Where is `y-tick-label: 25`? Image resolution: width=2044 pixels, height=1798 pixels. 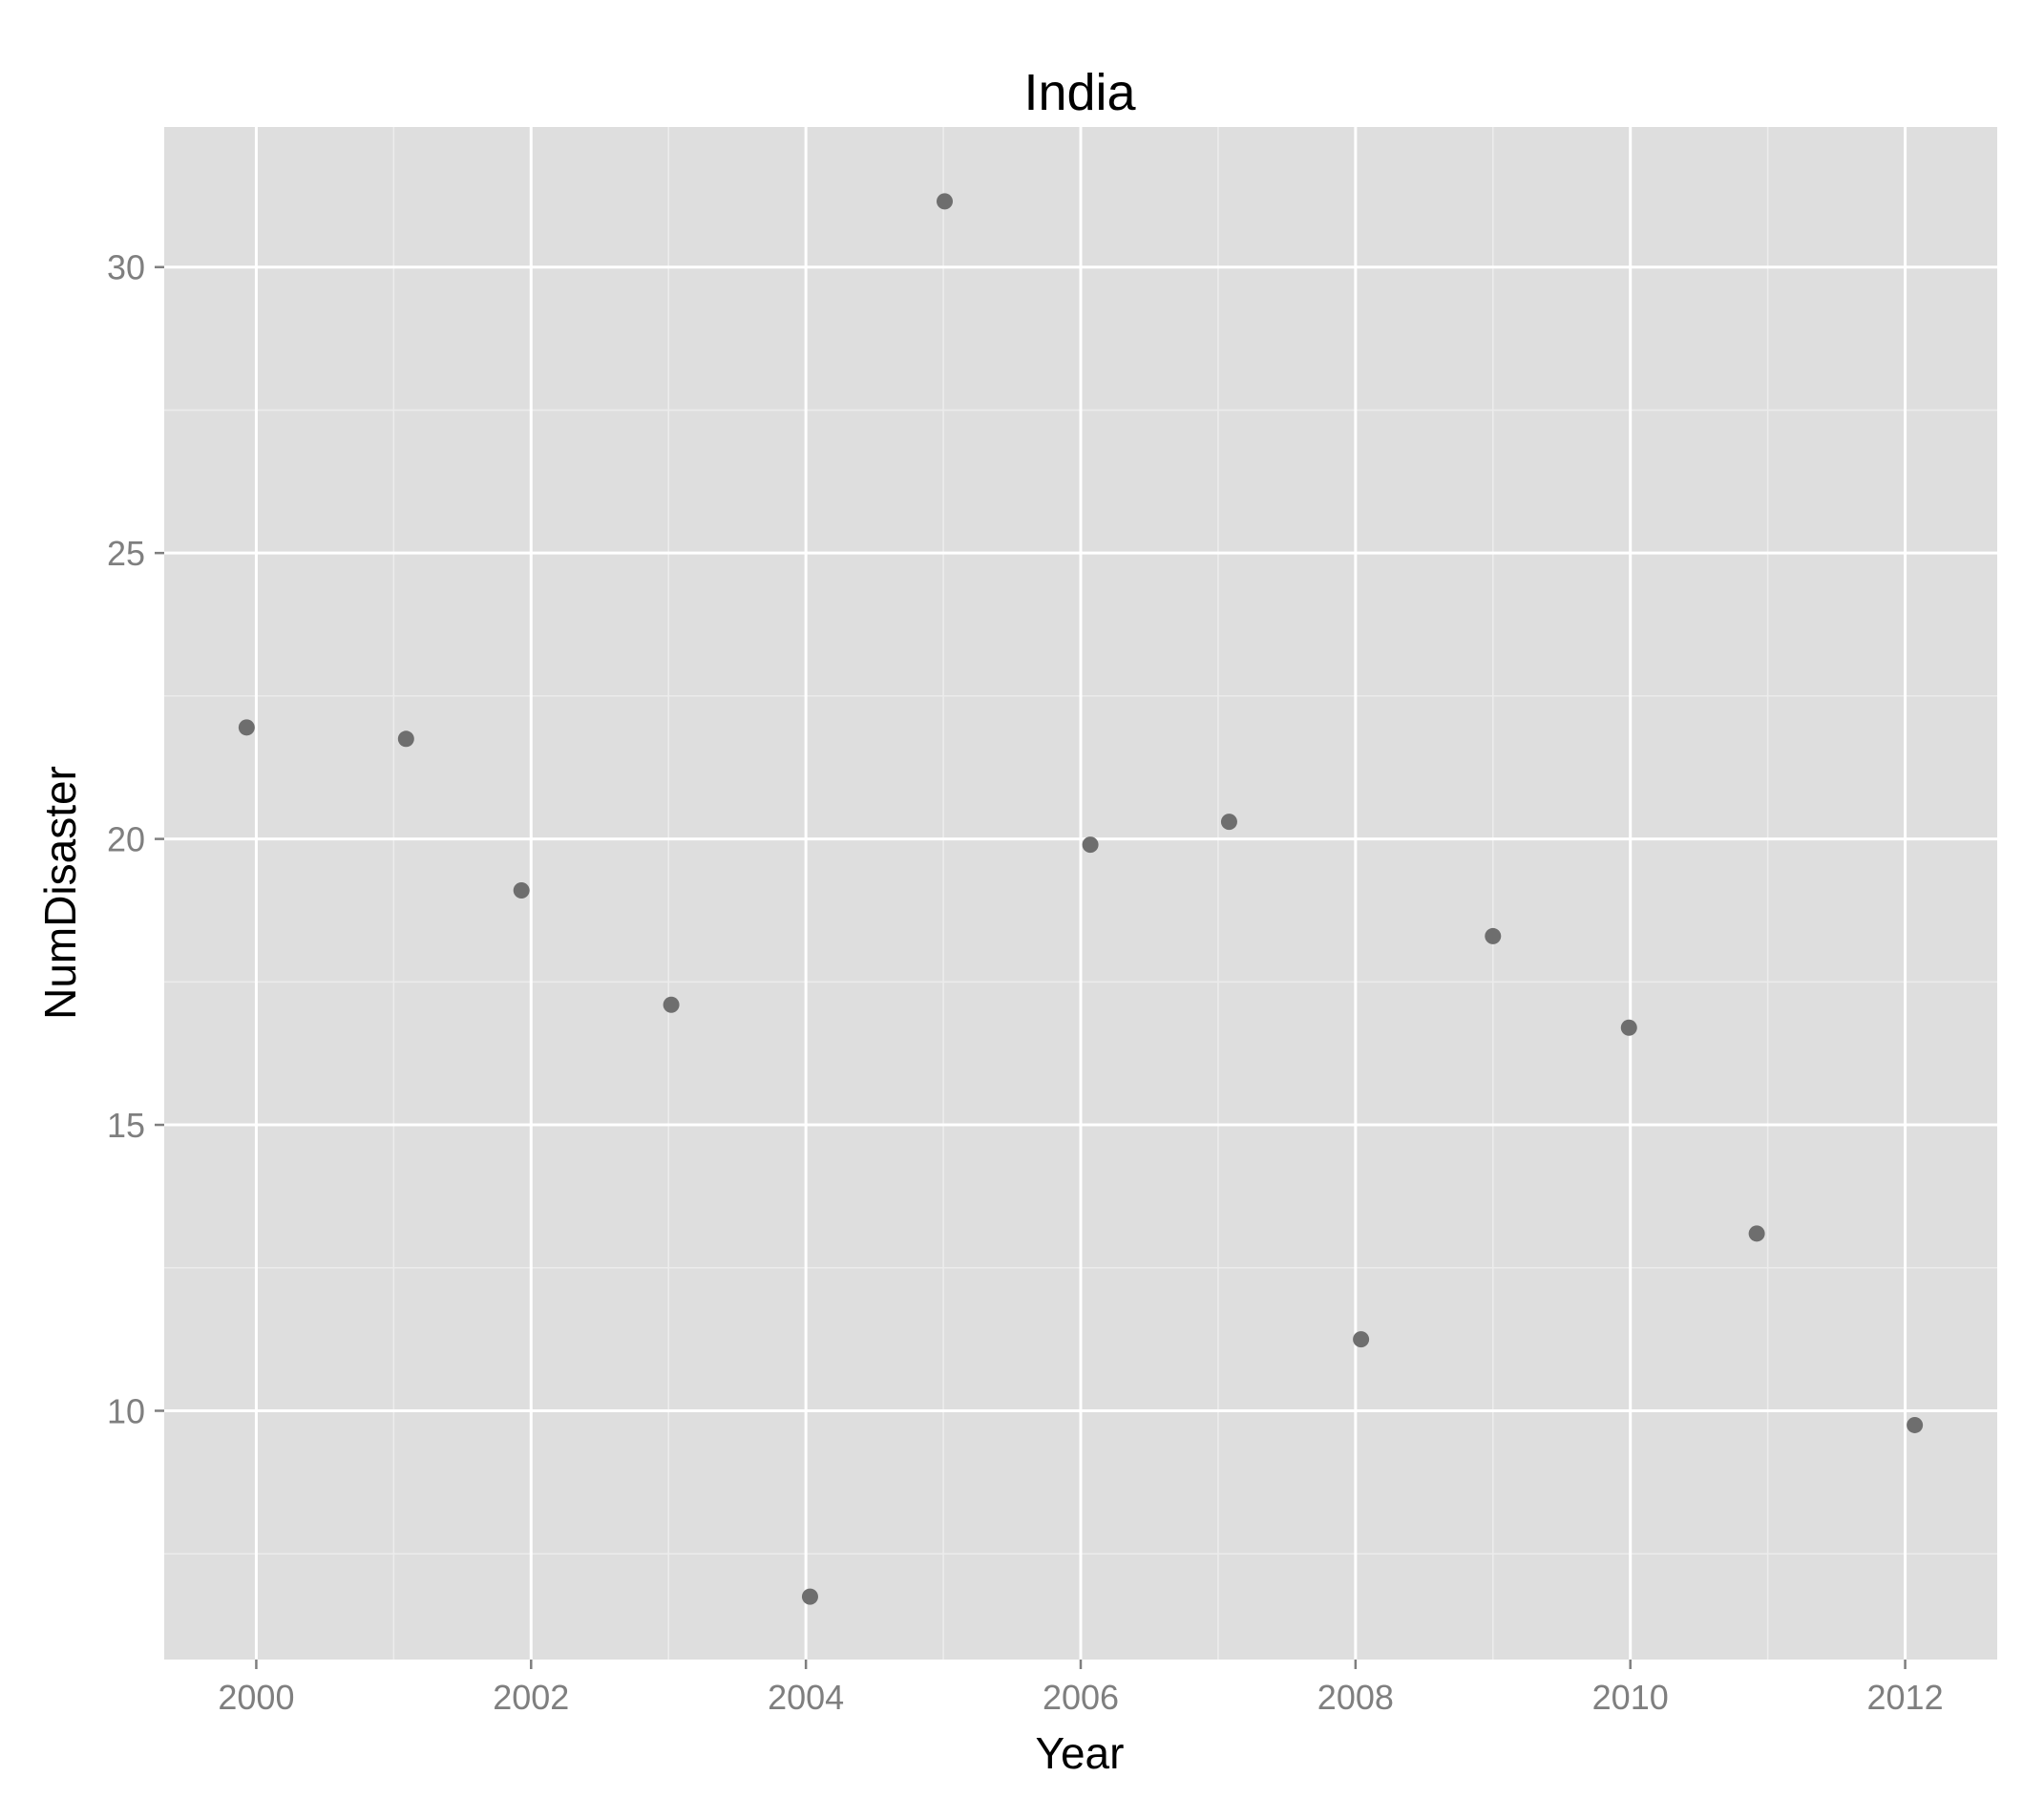
y-tick-label: 25 is located at coordinates (126, 553).